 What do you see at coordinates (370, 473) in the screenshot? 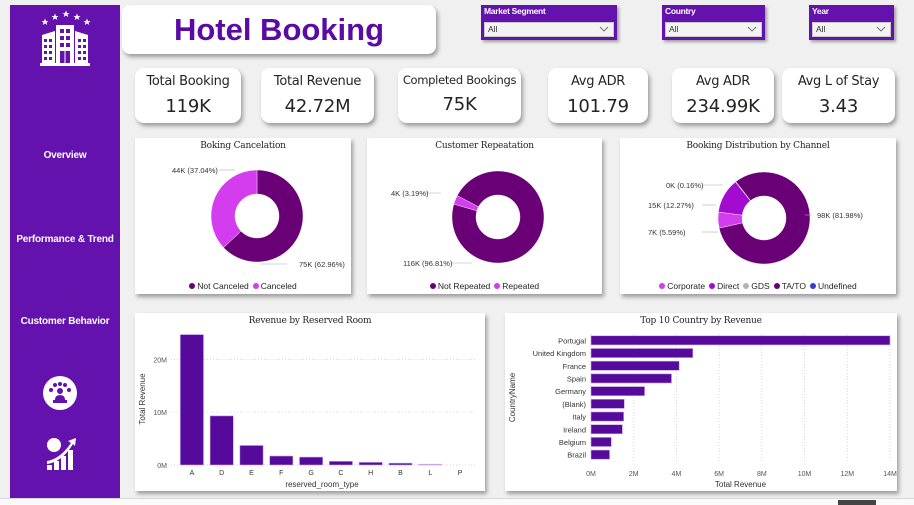
I see `x-tick-label: H` at bounding box center [370, 473].